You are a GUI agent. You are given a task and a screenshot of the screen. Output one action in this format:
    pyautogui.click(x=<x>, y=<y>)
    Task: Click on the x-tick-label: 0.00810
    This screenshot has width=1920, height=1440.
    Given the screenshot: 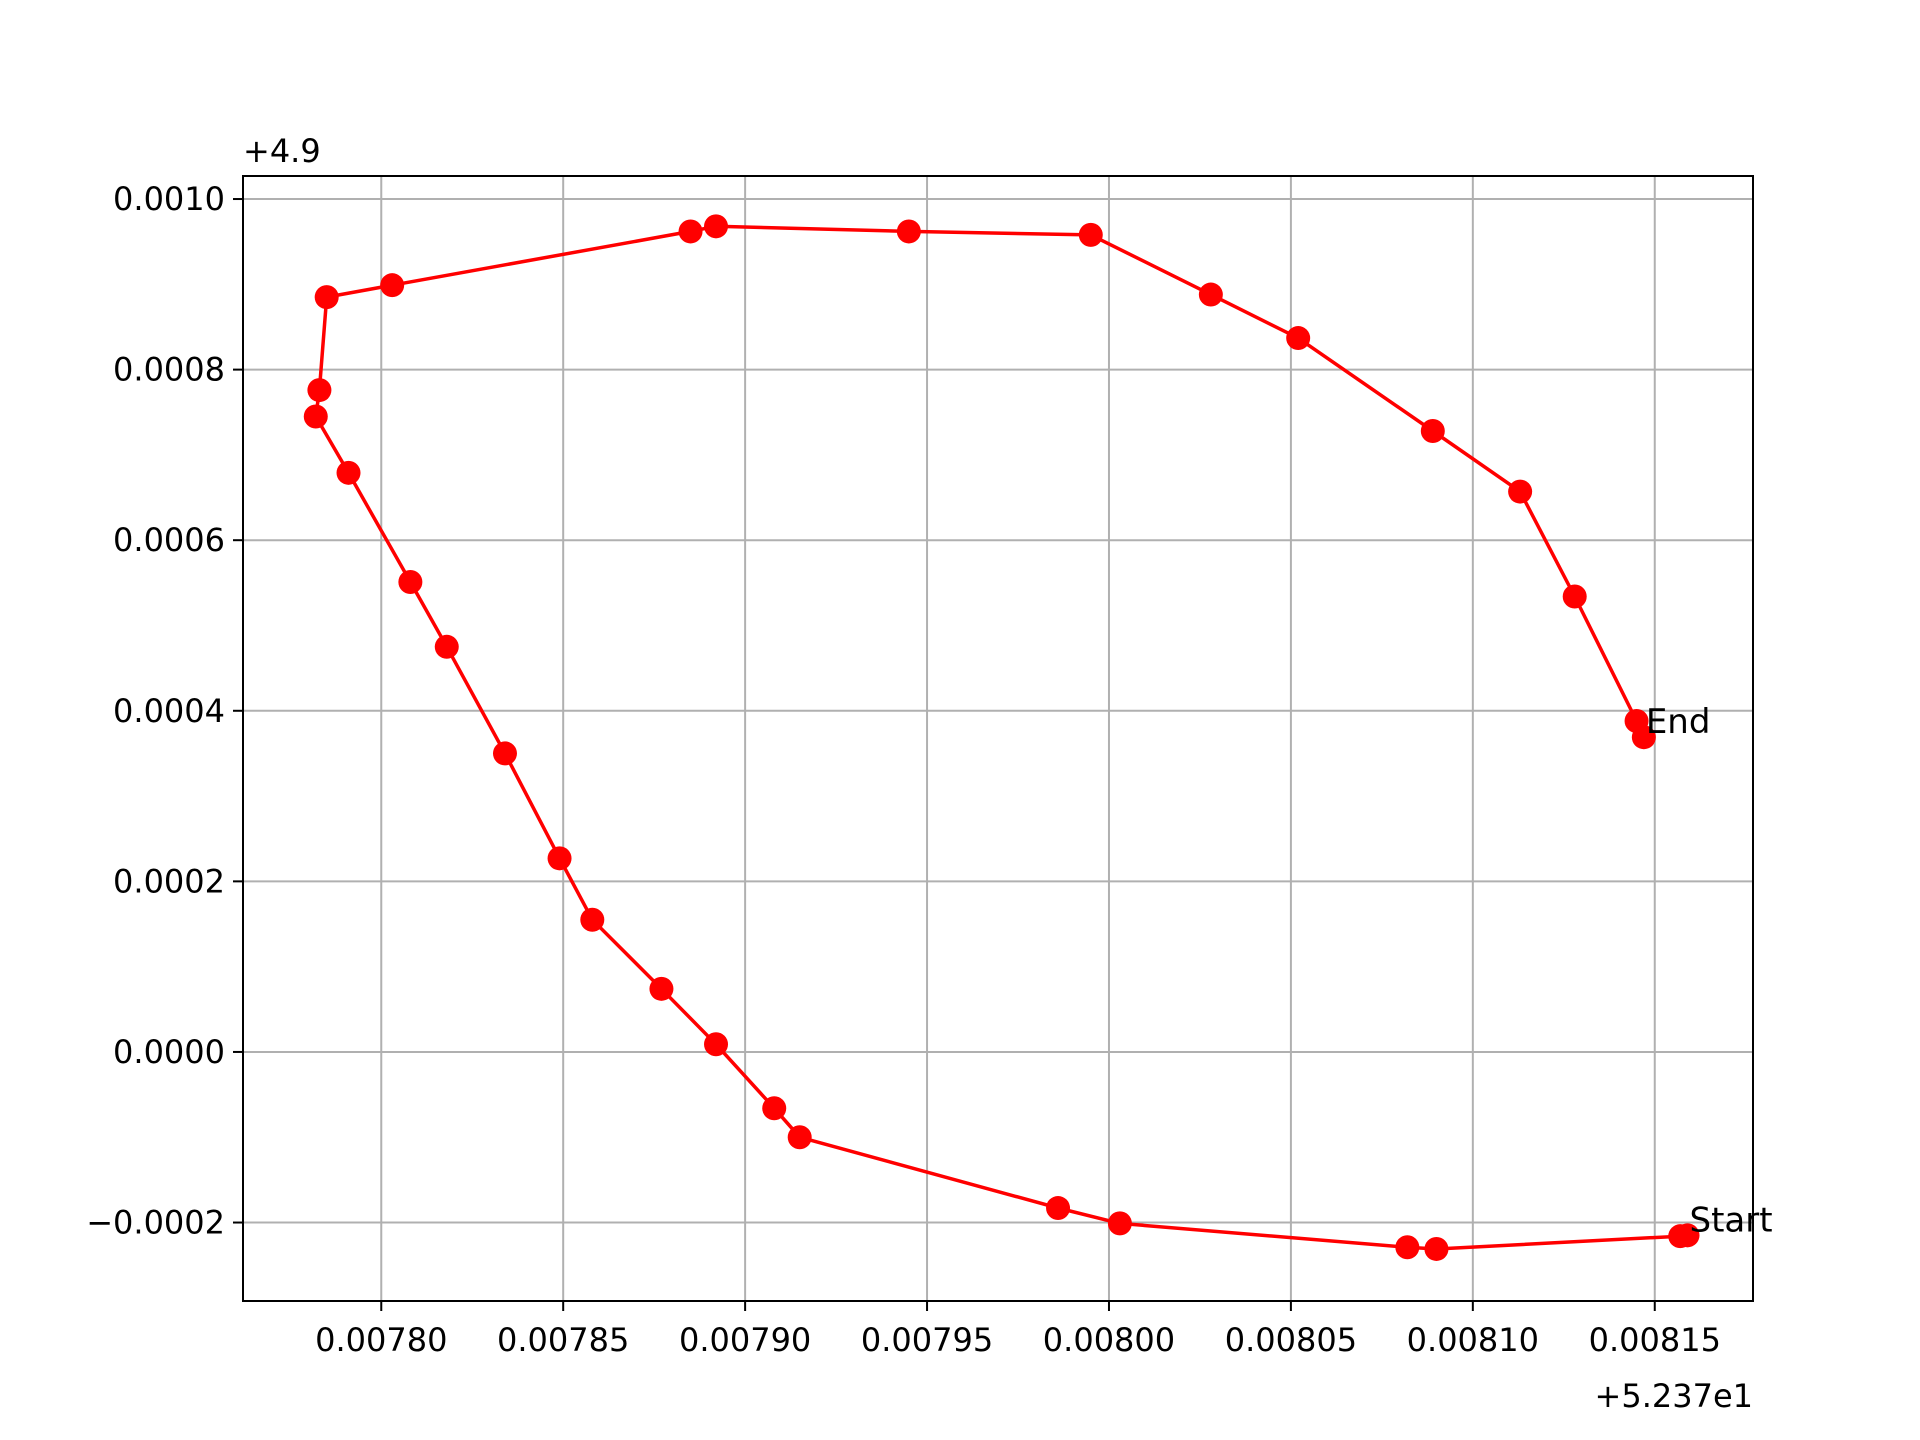 What is the action you would take?
    pyautogui.click(x=1473, y=1340)
    